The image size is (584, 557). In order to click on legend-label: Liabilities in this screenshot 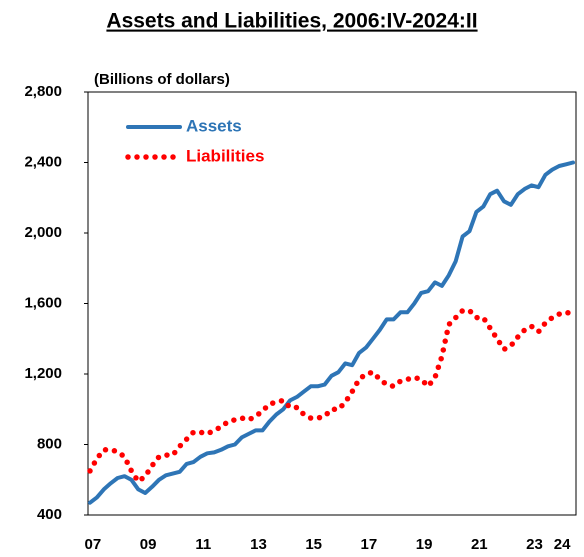, I will do `click(225, 155)`.